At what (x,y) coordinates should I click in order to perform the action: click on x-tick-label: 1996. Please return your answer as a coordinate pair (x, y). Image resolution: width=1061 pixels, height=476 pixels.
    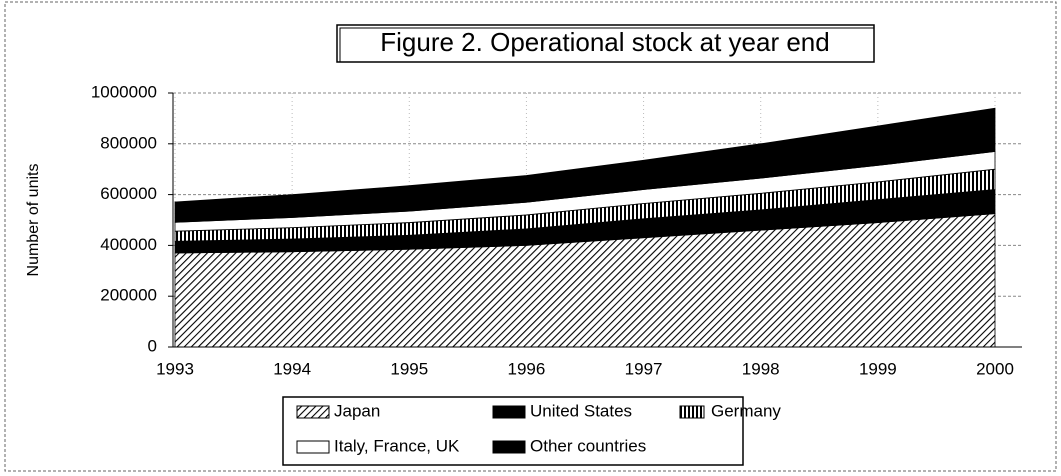
    Looking at the image, I should click on (527, 368).